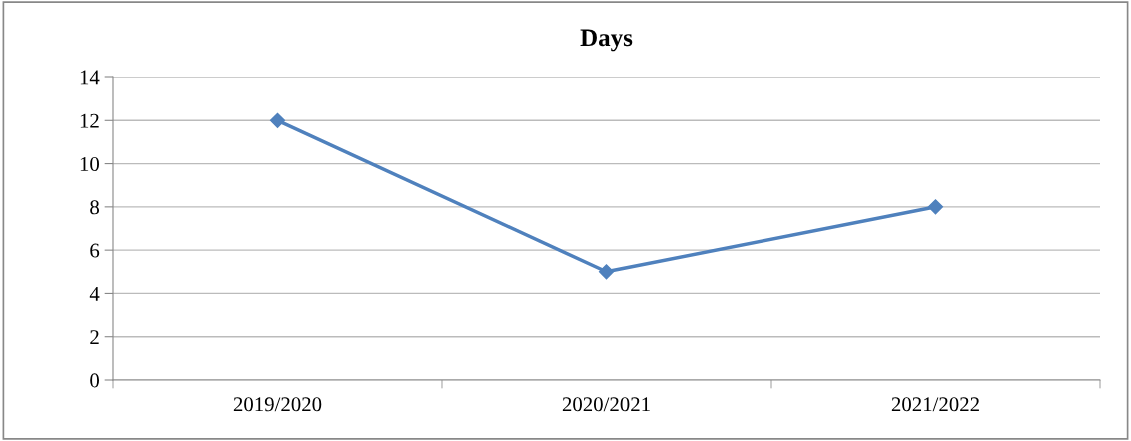 This screenshot has height=441, width=1131. Describe the element at coordinates (95, 380) in the screenshot. I see `y-tick-label: 0` at that location.